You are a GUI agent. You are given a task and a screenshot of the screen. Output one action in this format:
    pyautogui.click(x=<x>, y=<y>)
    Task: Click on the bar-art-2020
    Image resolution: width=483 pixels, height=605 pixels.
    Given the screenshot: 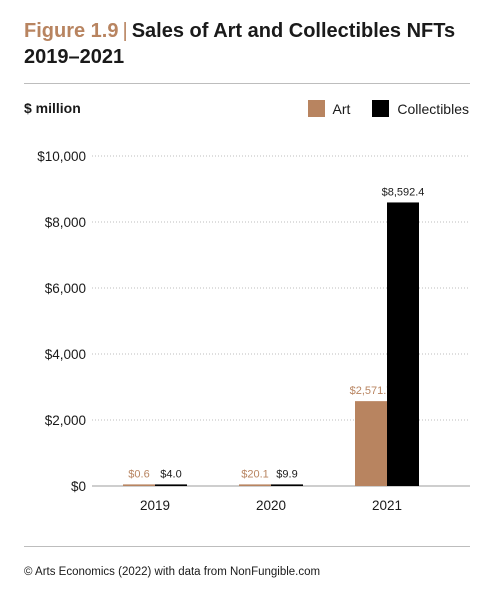 What is the action you would take?
    pyautogui.click(x=255, y=485)
    